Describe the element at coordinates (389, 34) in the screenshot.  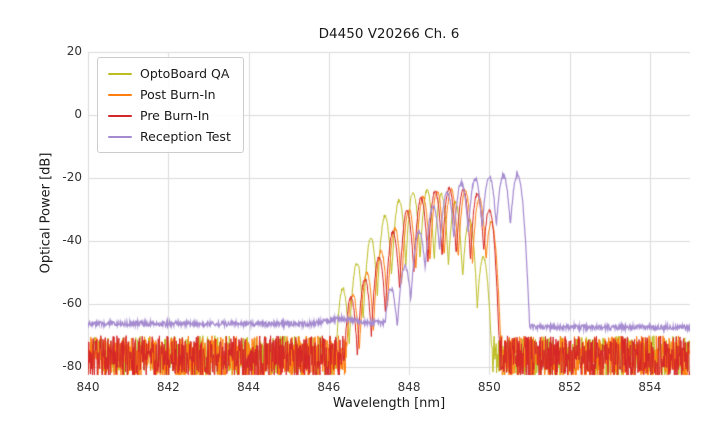
I see `chart-title: D4450 V20266 Ch. 6` at that location.